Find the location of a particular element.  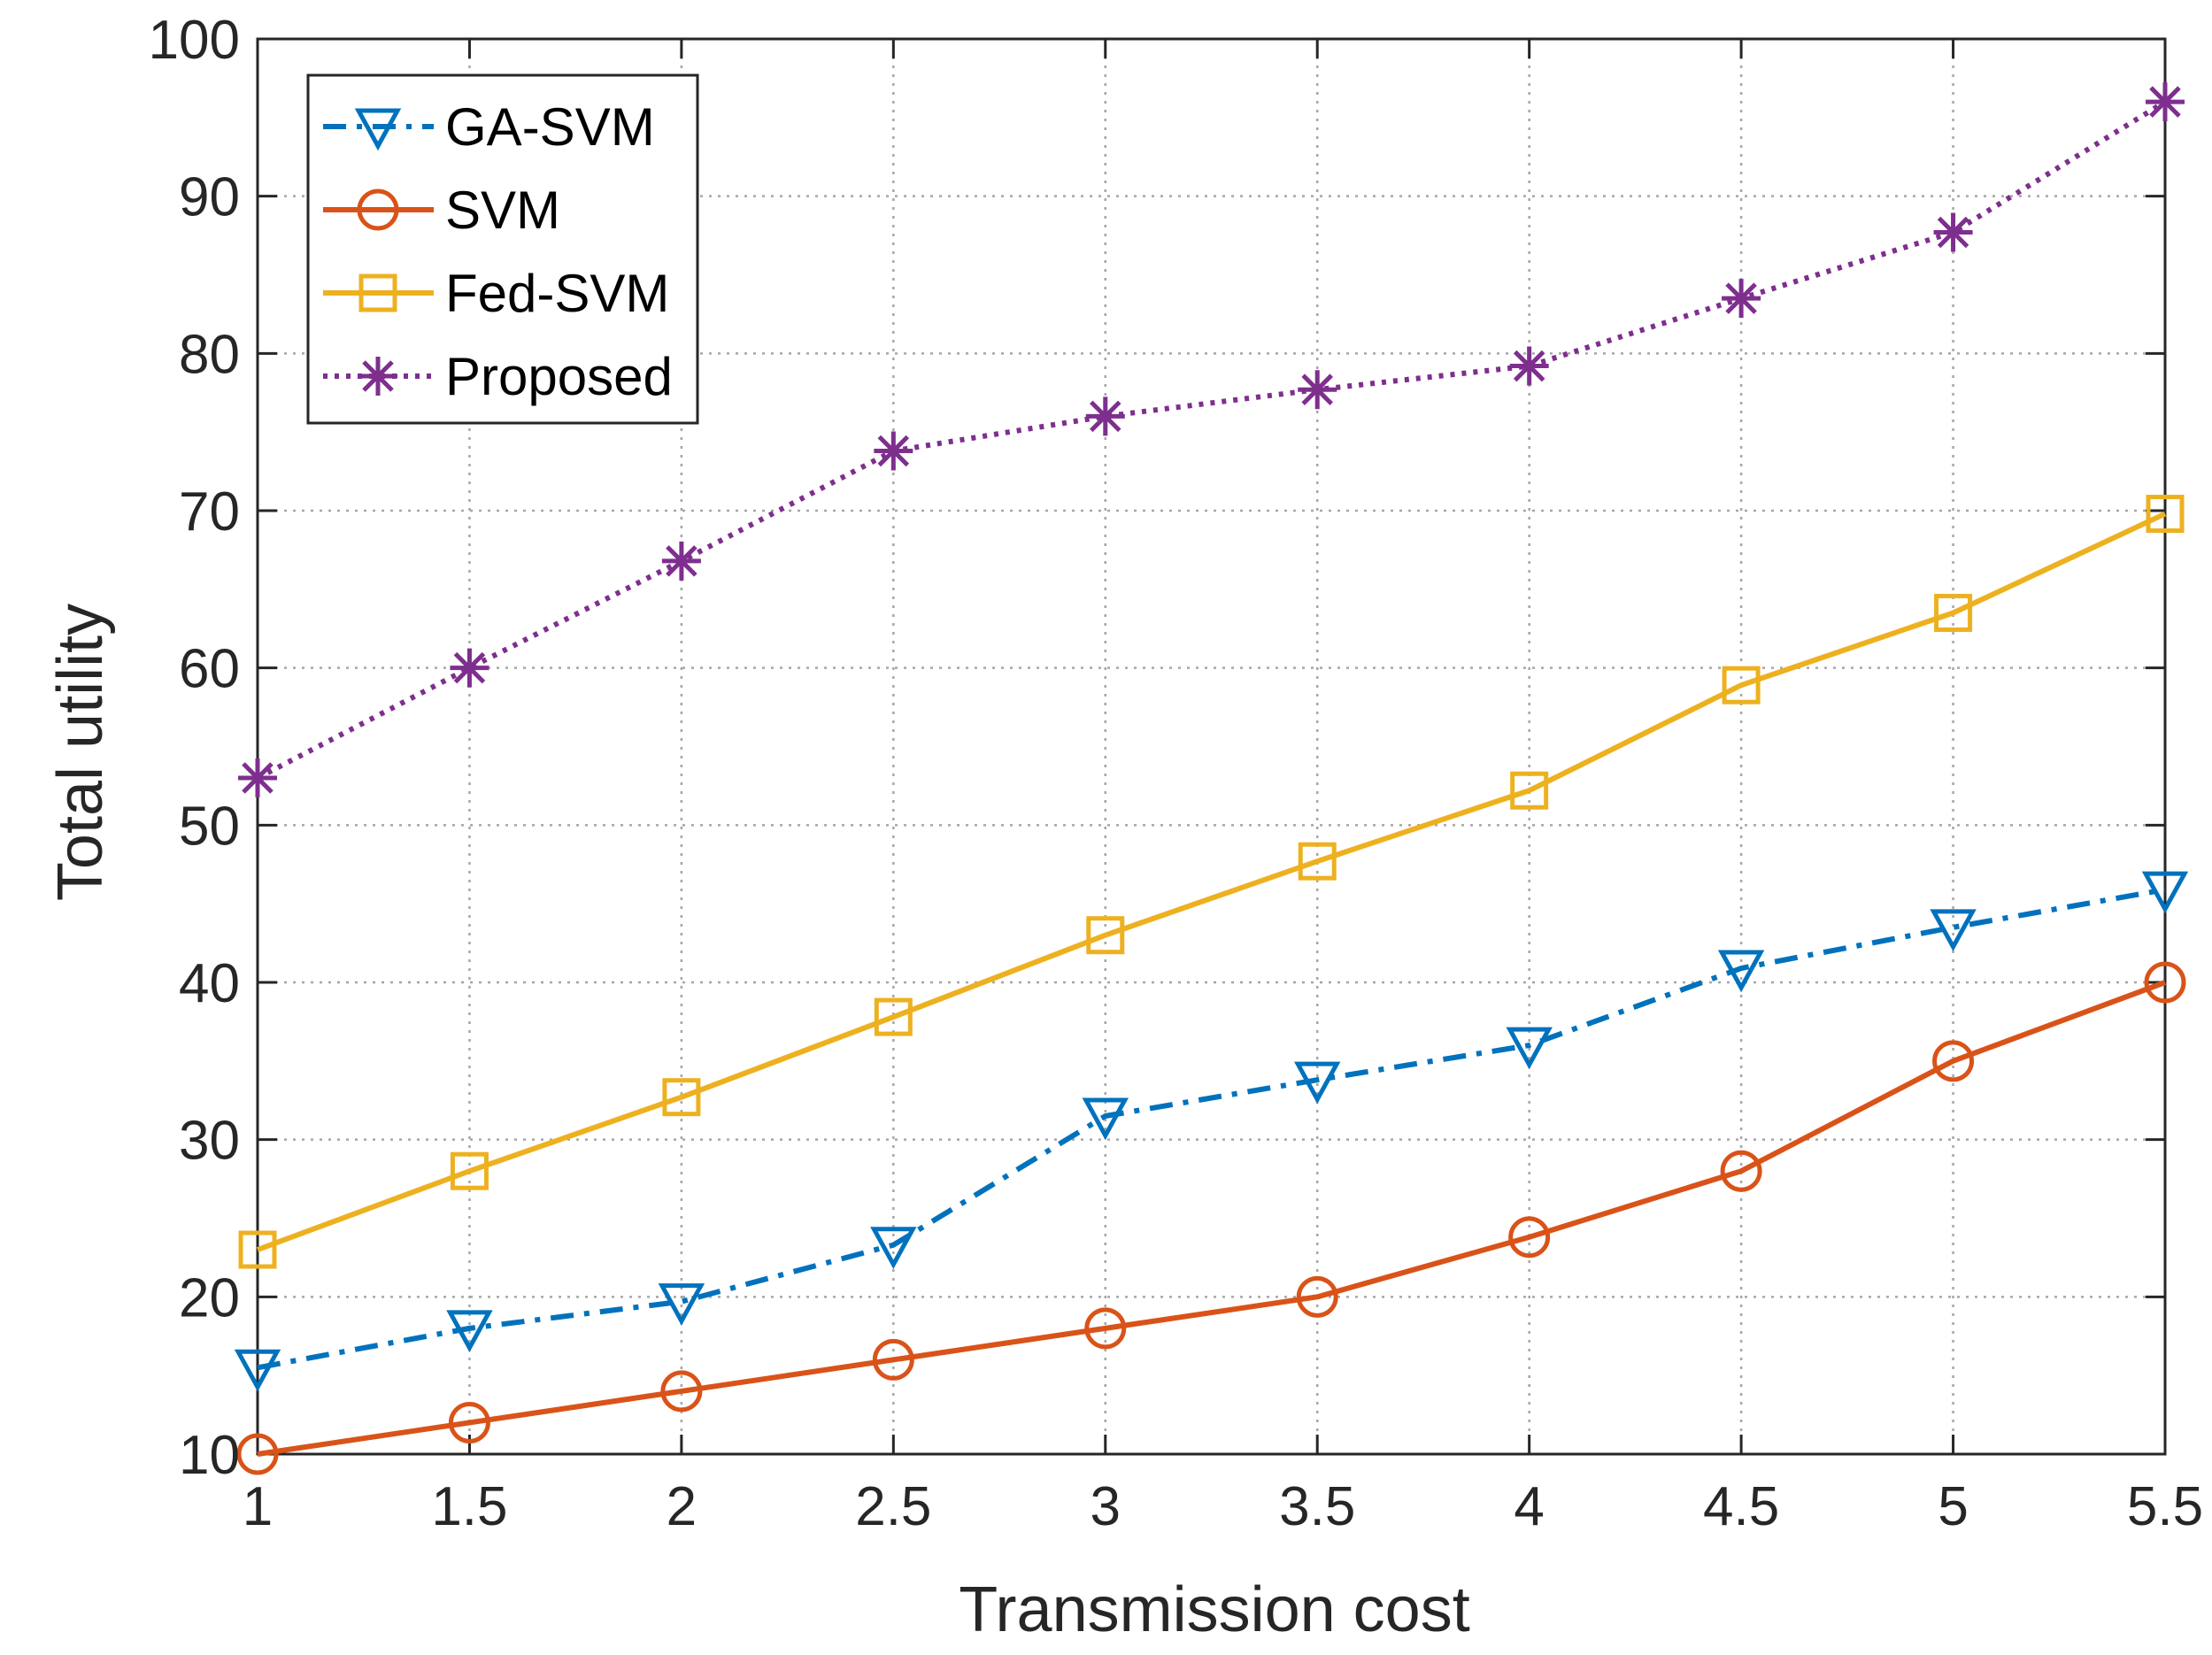

y-axis-title: Total utility is located at coordinates (80, 752).